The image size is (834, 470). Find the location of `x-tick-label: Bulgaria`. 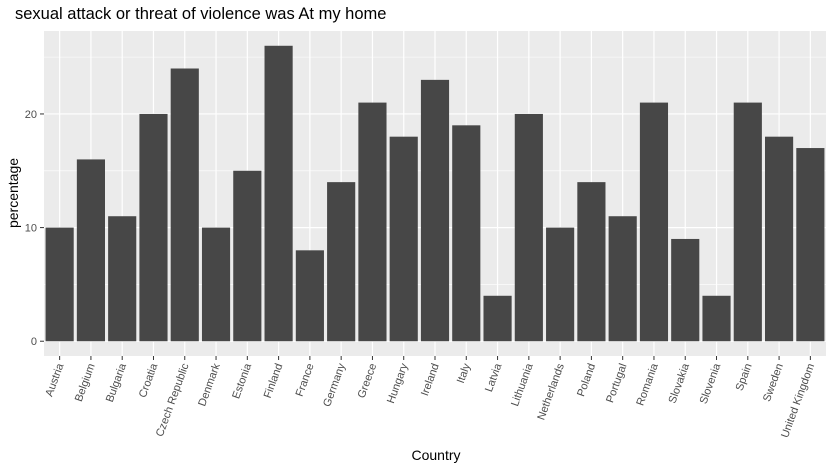

x-tick-label: Bulgaria is located at coordinates (116, 382).